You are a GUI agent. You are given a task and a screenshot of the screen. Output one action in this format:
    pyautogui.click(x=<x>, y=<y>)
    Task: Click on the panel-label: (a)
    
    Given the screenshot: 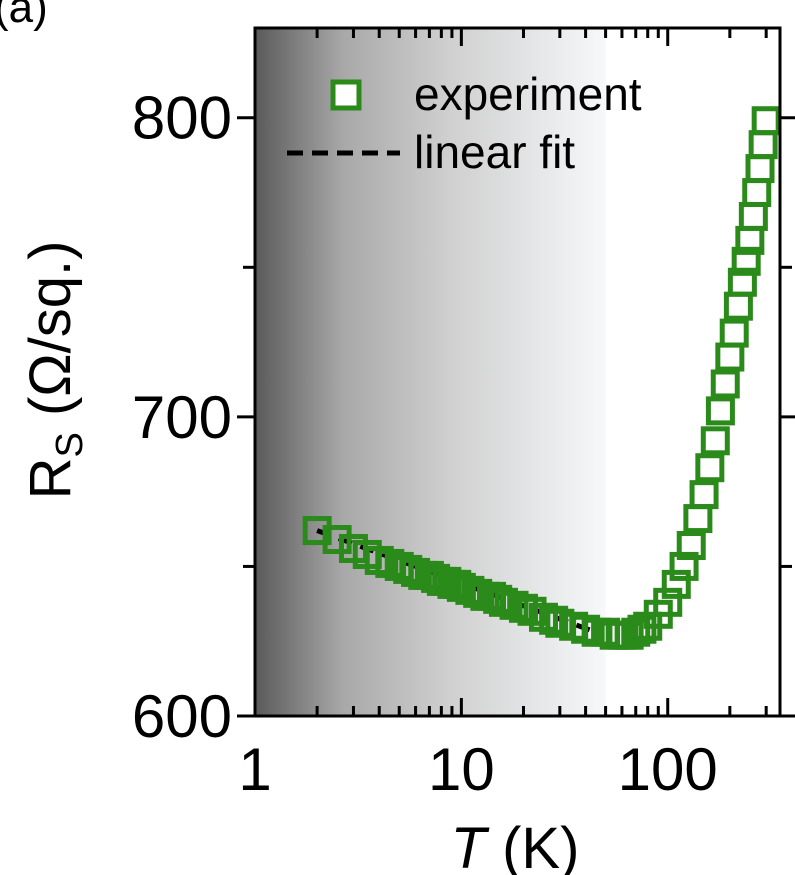 What is the action you would take?
    pyautogui.click(x=24, y=16)
    